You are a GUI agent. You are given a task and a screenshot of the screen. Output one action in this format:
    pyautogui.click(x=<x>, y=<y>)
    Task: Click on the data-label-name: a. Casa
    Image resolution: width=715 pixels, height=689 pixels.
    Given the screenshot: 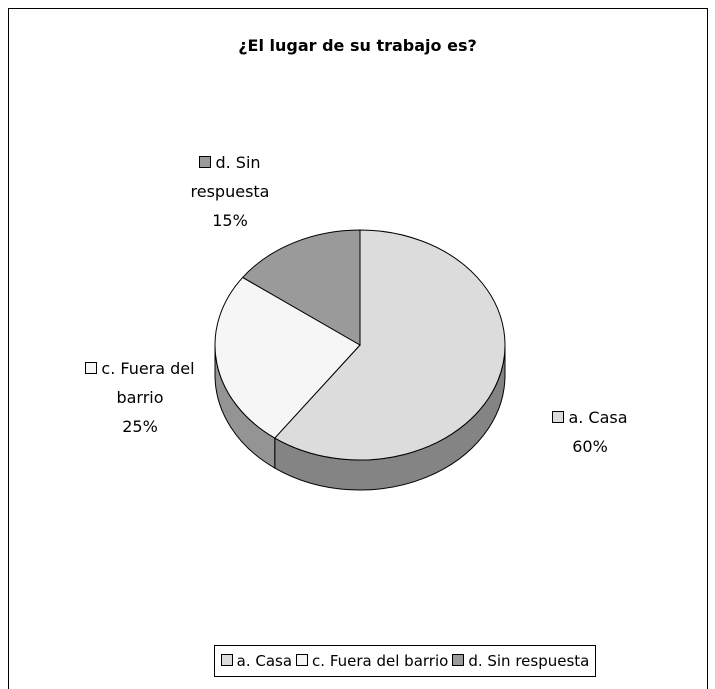 What is the action you would take?
    pyautogui.click(x=590, y=417)
    